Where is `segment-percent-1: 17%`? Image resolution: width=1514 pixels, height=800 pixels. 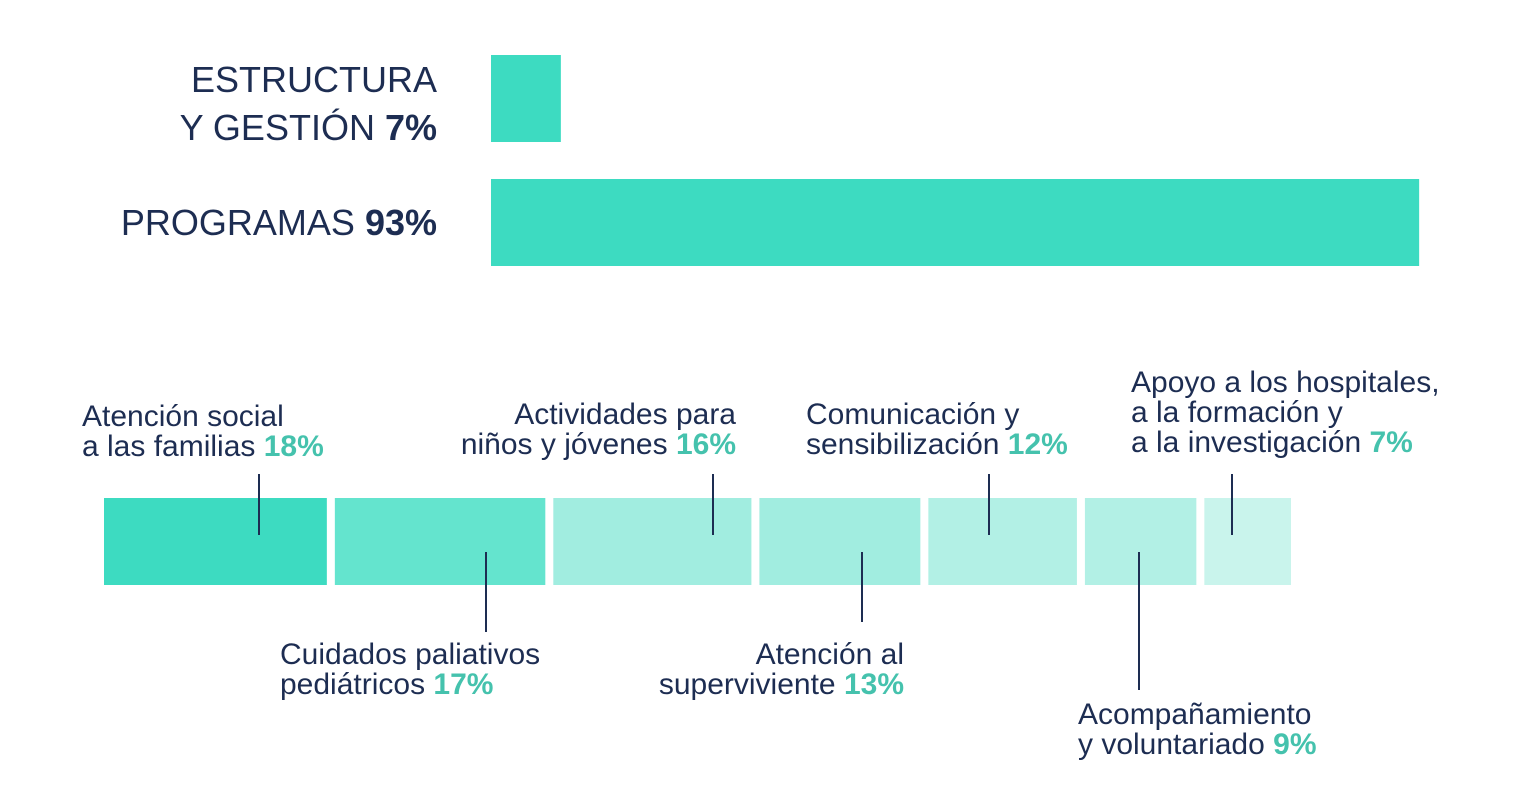
segment-percent-1: 17% is located at coordinates (459, 684).